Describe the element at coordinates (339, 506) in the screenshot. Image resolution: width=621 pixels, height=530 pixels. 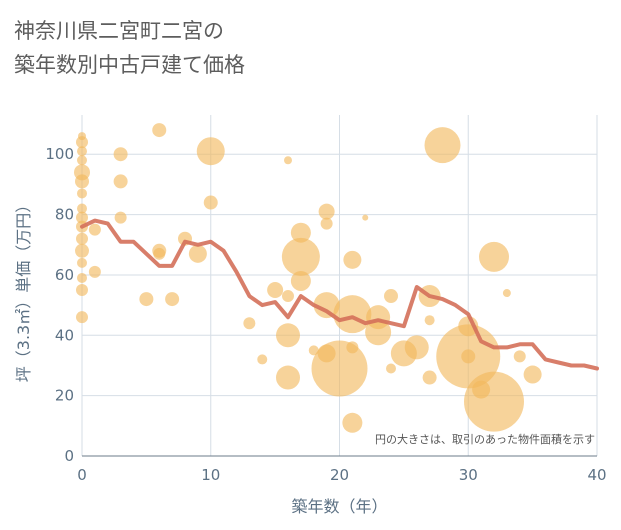
I see `x-axis-label: 築年数（年）` at that location.